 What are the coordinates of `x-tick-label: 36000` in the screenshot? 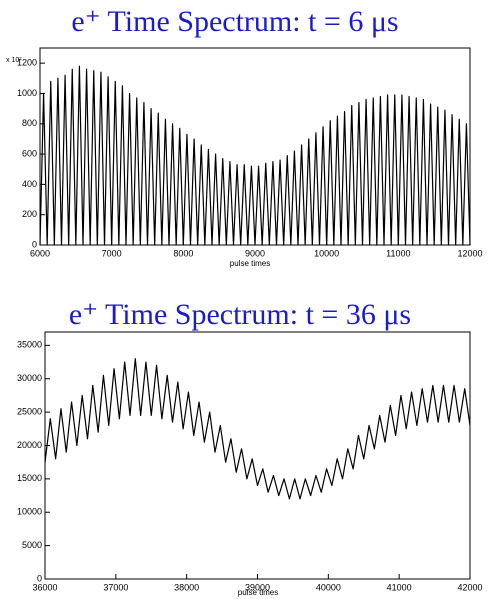 It's located at (44, 587).